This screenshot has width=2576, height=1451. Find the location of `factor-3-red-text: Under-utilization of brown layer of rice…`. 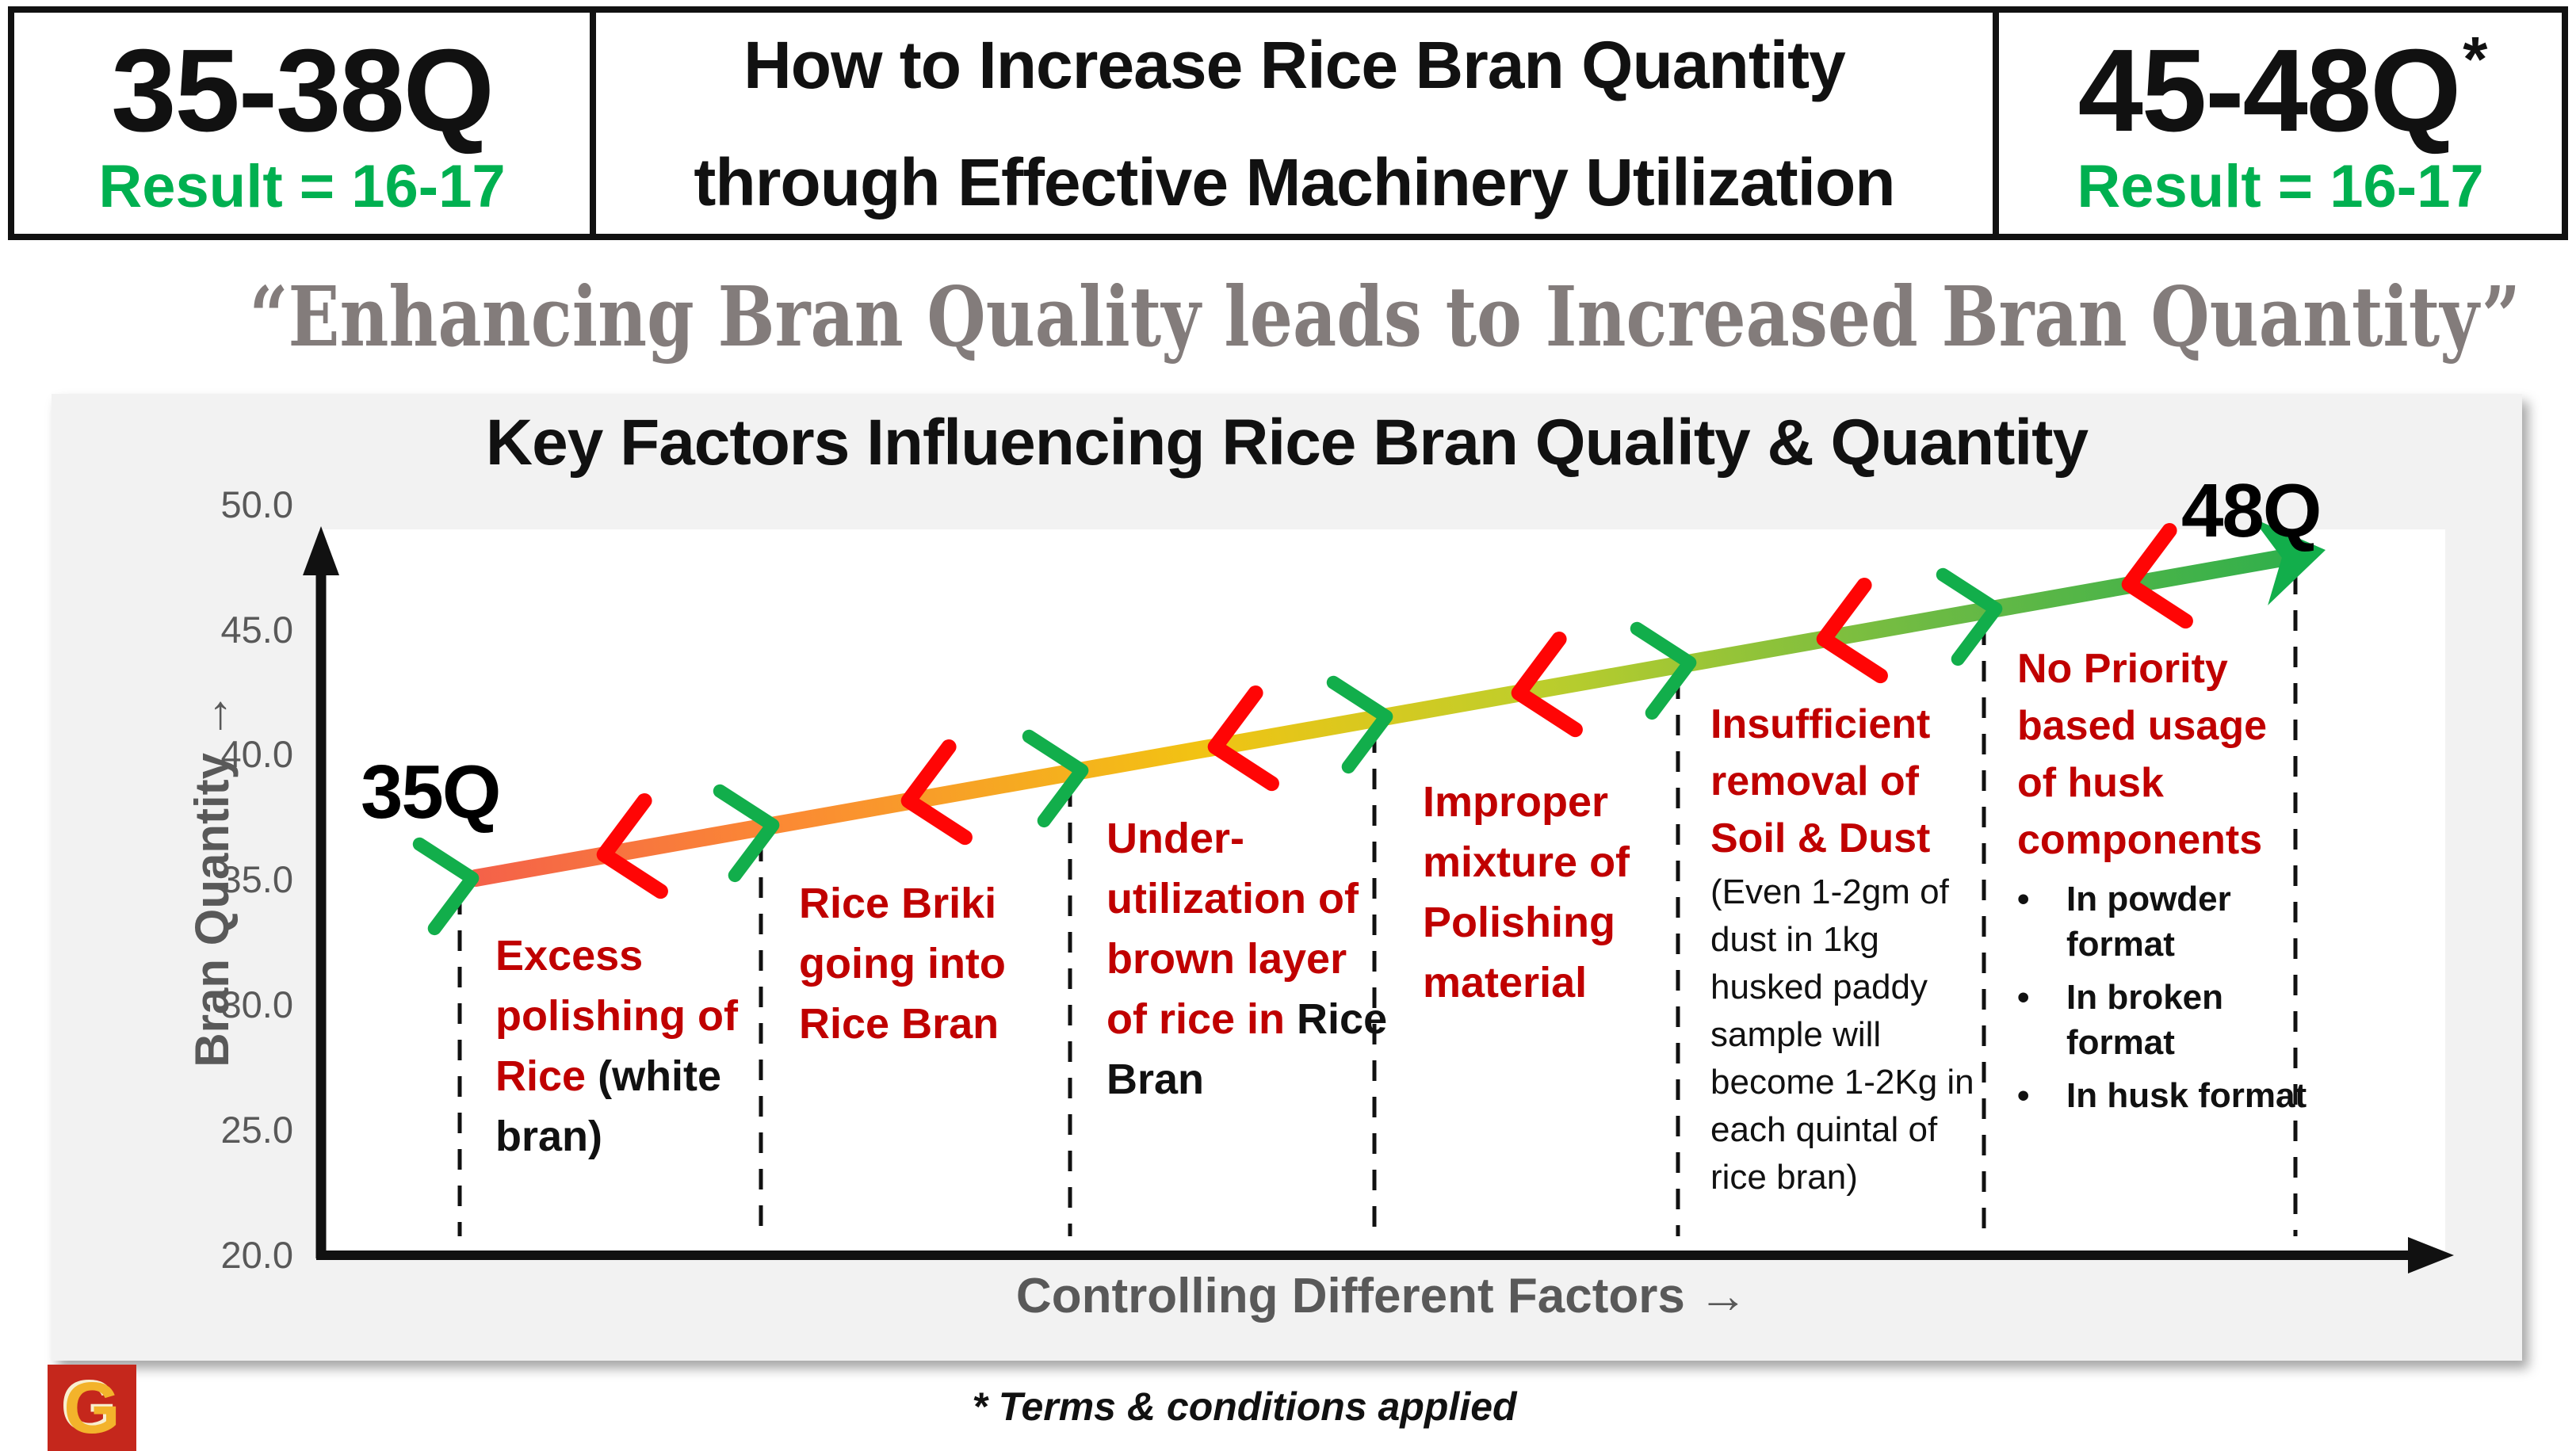

factor-3-red-text: Under-utilization of brown layer of rice… is located at coordinates (1232, 929).